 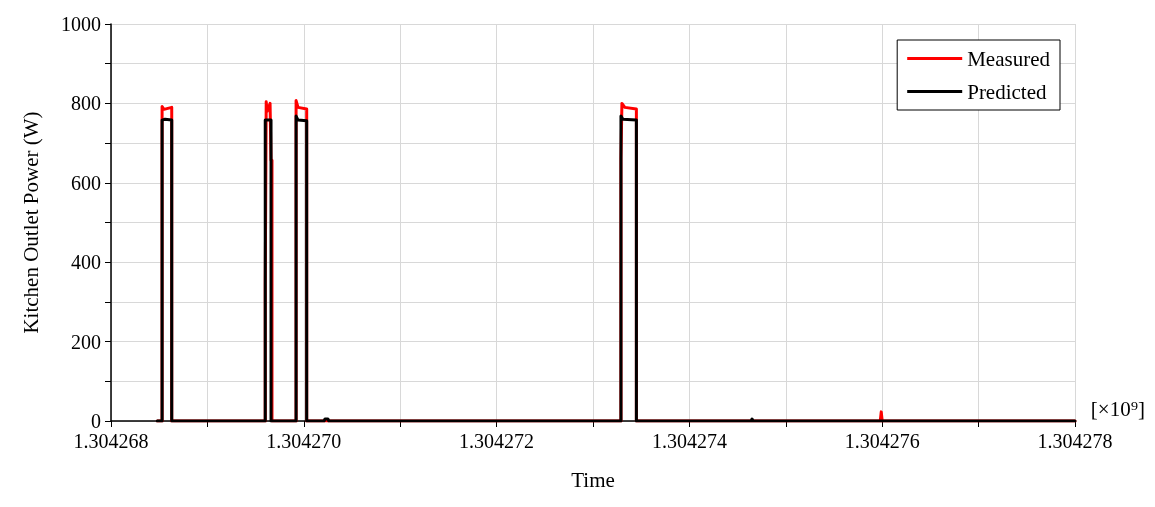 I want to click on legend-label: Measured, so click(x=1009, y=58).